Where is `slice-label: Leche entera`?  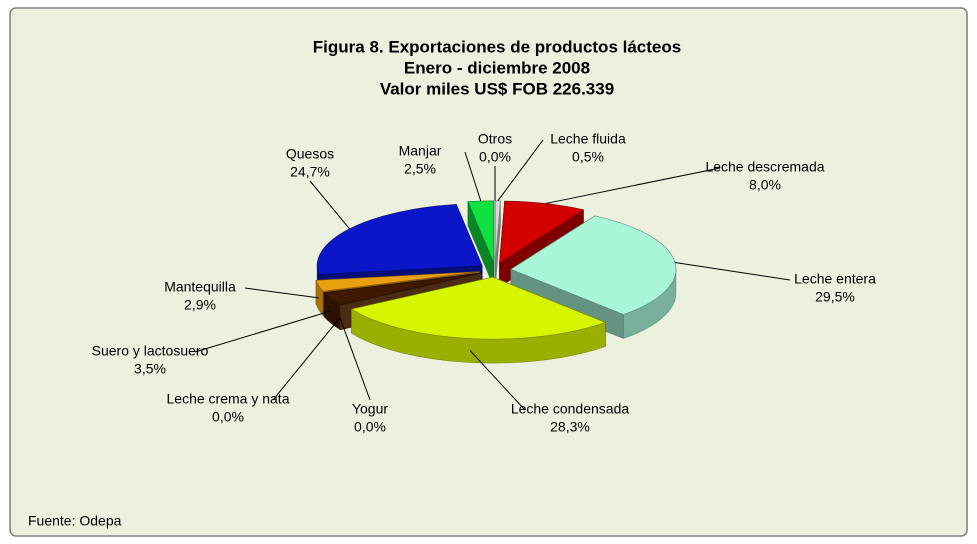 slice-label: Leche entera is located at coordinates (835, 279).